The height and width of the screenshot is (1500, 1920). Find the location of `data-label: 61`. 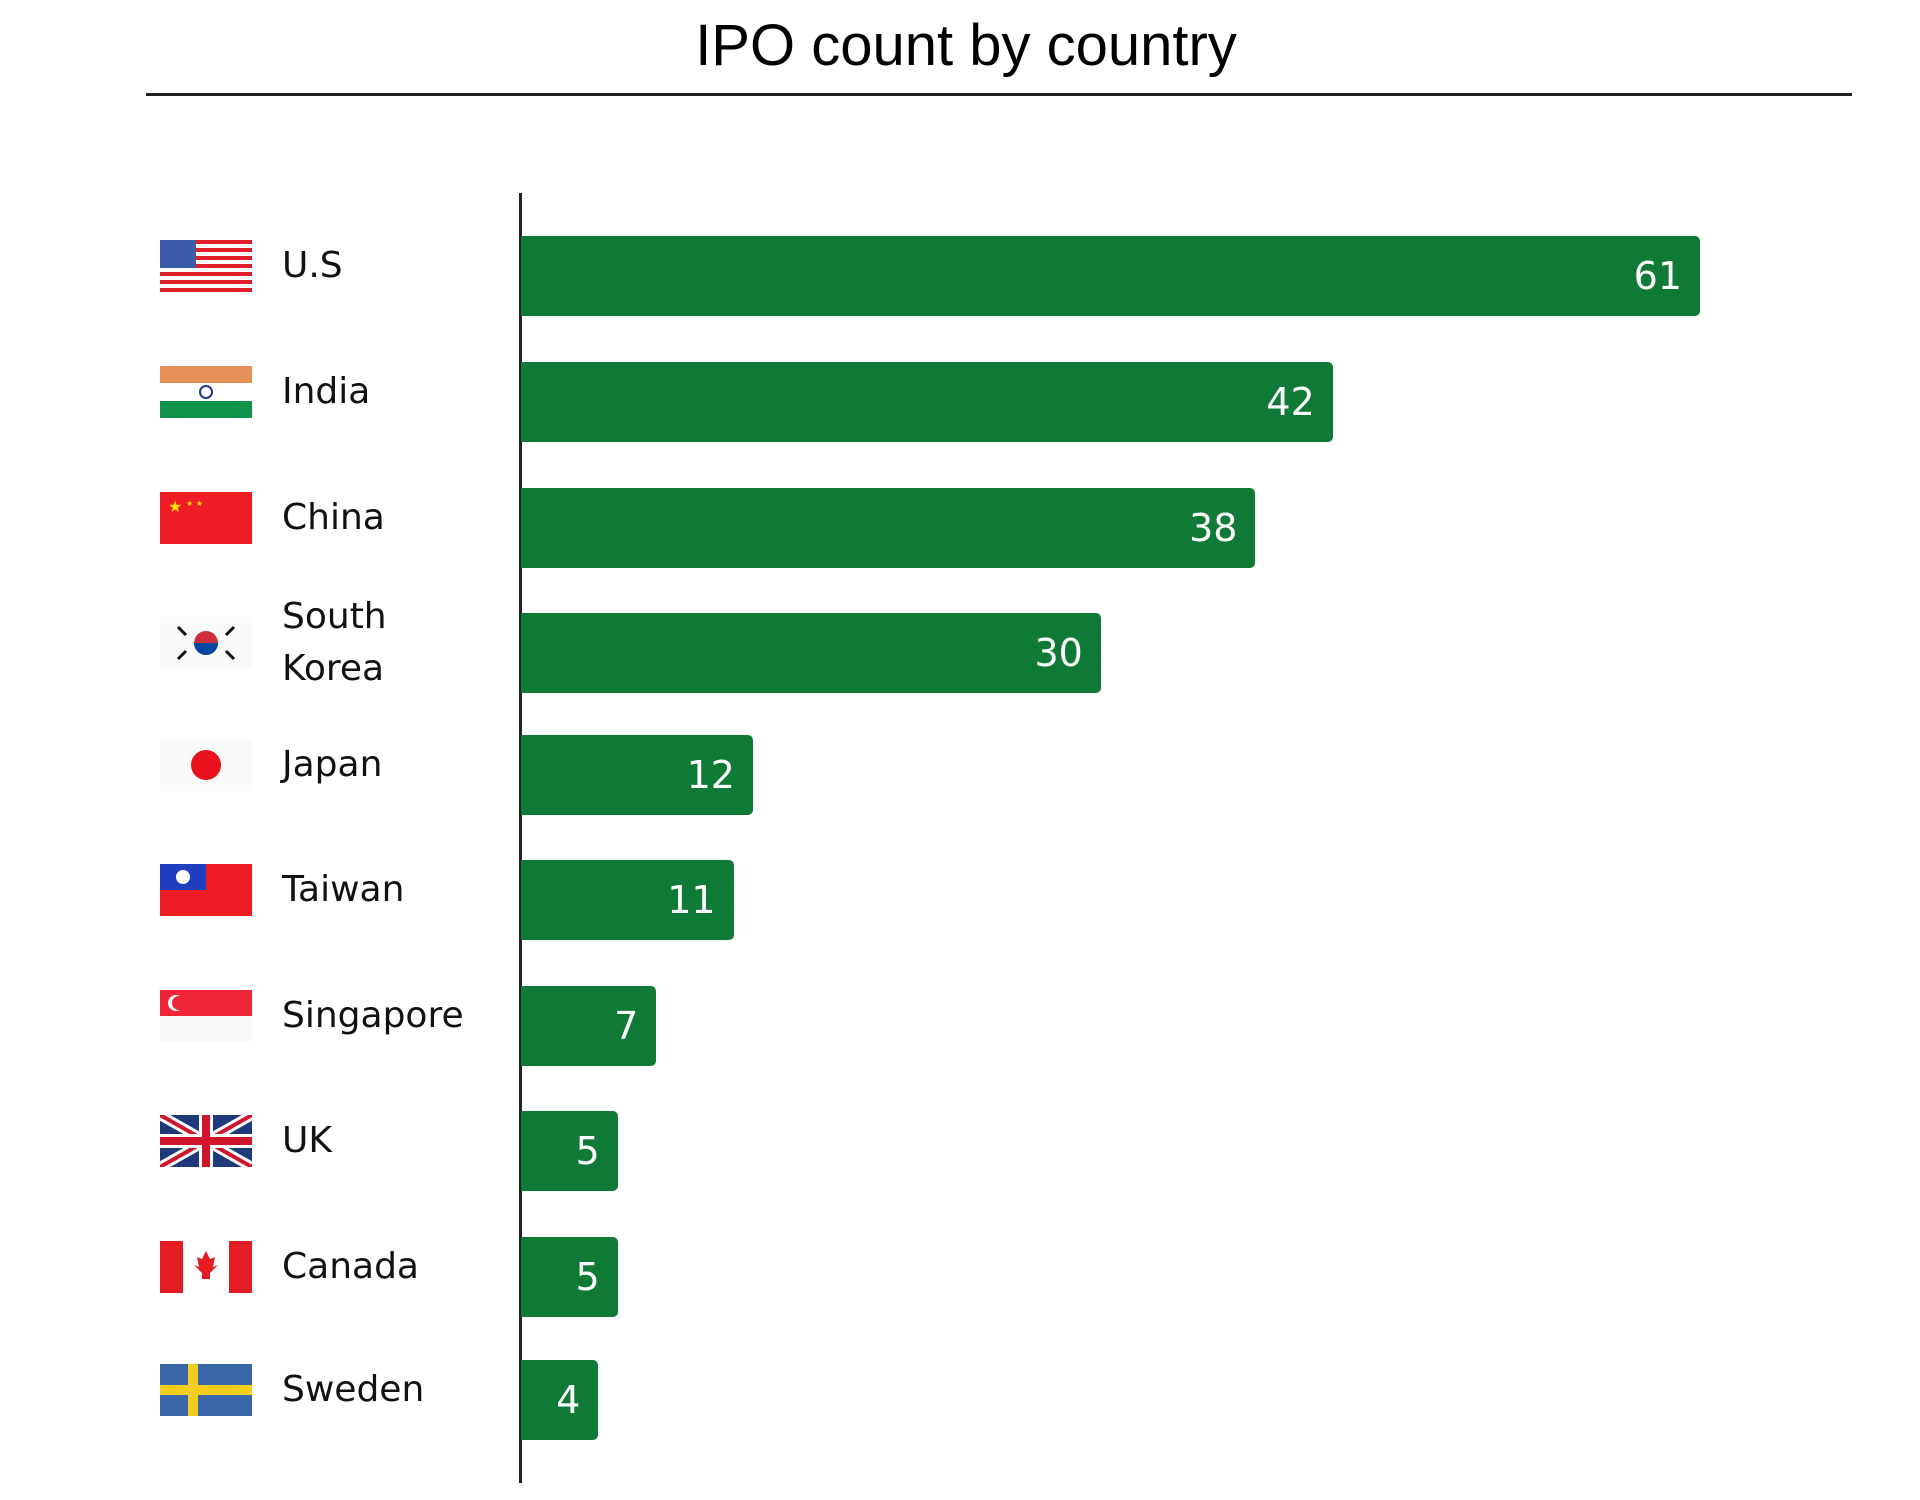

data-label: 61 is located at coordinates (1657, 276).